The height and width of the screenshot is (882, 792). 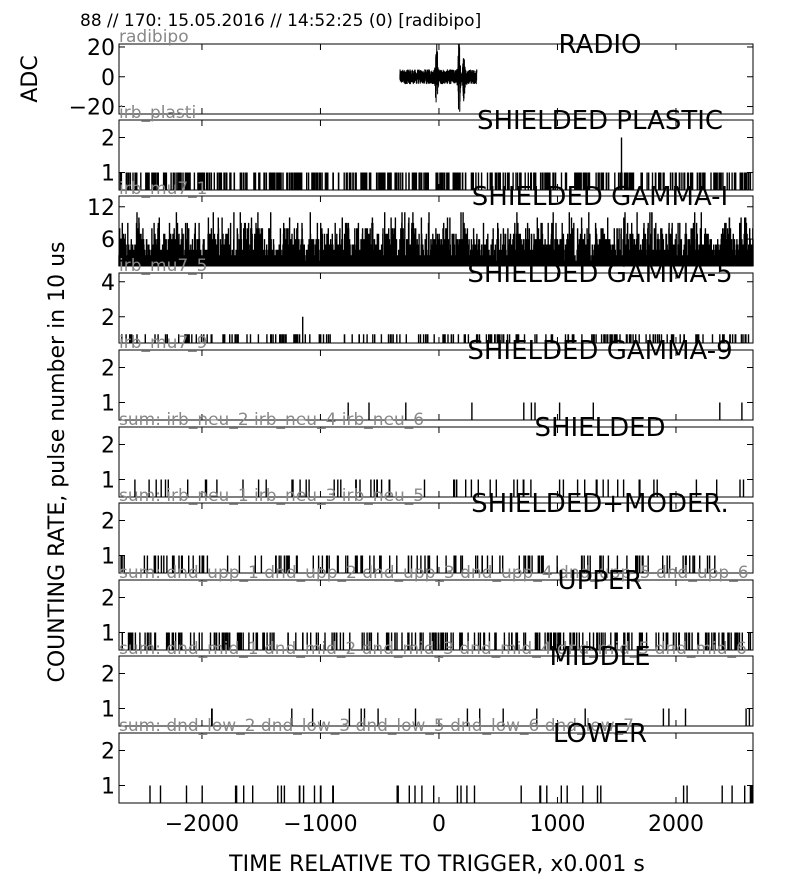 I want to click on x-tick-label: −1000, so click(x=320, y=824).